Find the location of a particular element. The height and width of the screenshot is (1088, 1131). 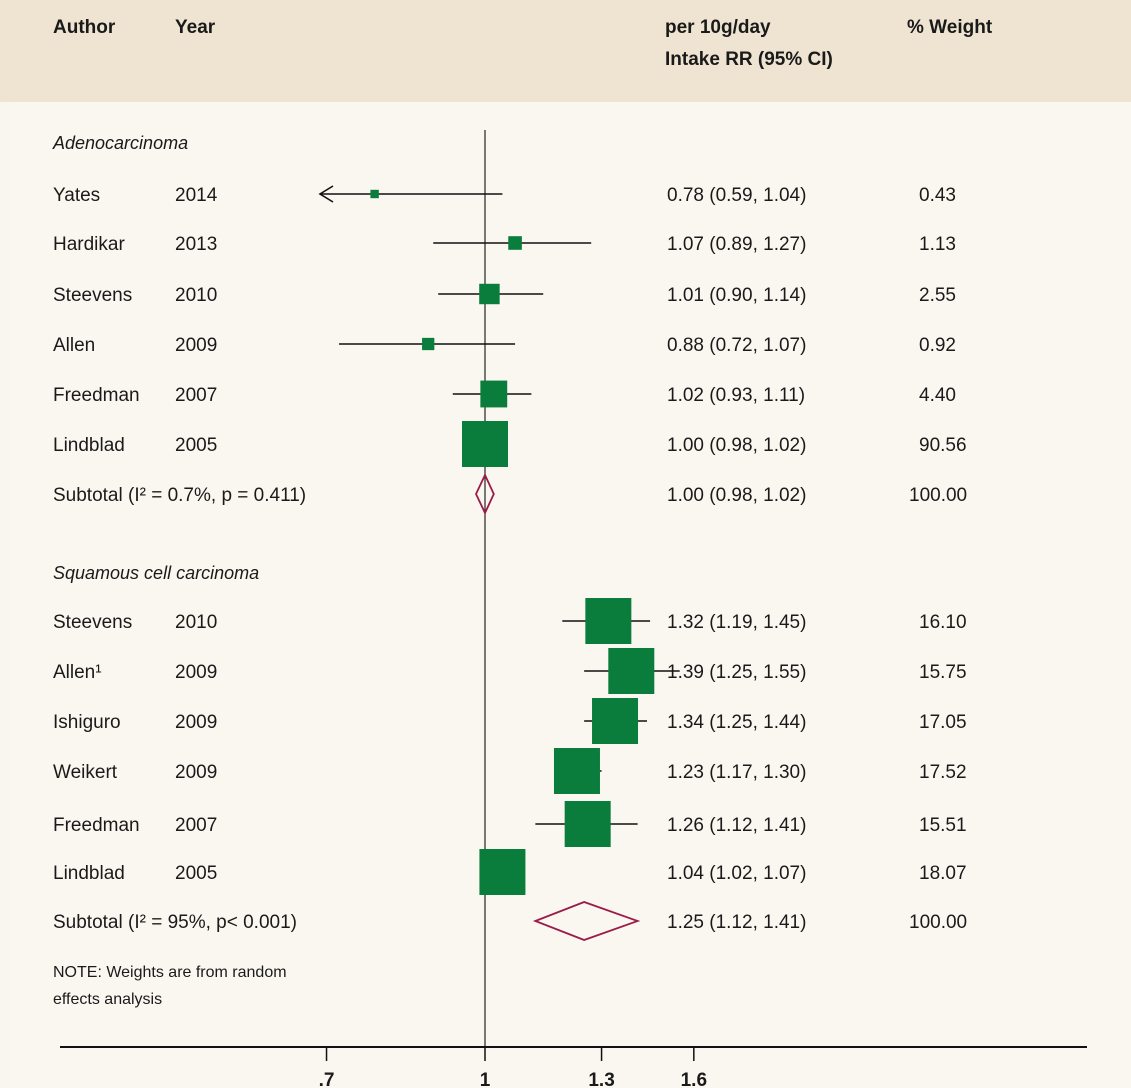

weight-column-header: % Weight is located at coordinates (950, 27).